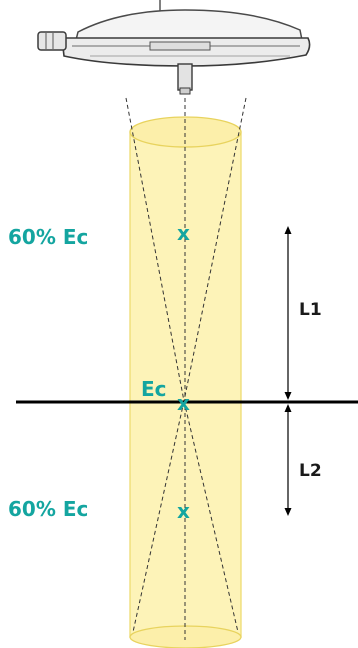 The height and width of the screenshot is (648, 358). What do you see at coordinates (310, 310) in the screenshot?
I see `l1-distance-label: L1` at bounding box center [310, 310].